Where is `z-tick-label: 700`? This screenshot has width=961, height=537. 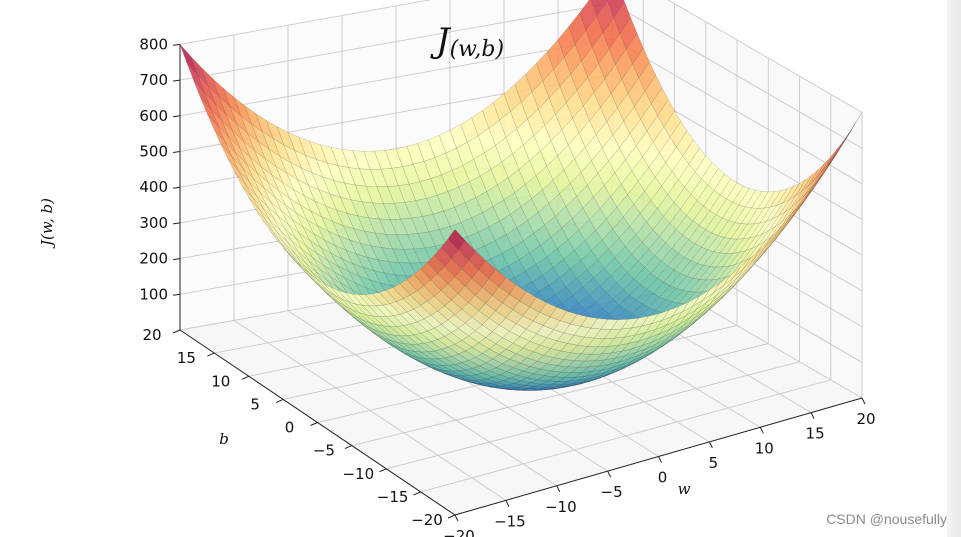 z-tick-label: 700 is located at coordinates (153, 80).